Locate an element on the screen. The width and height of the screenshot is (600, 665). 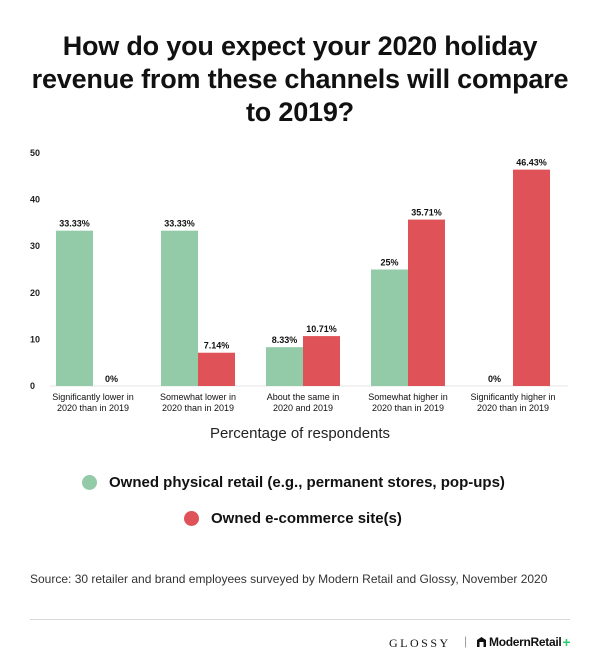
legend-swatch-ecommerce is located at coordinates (191, 518).